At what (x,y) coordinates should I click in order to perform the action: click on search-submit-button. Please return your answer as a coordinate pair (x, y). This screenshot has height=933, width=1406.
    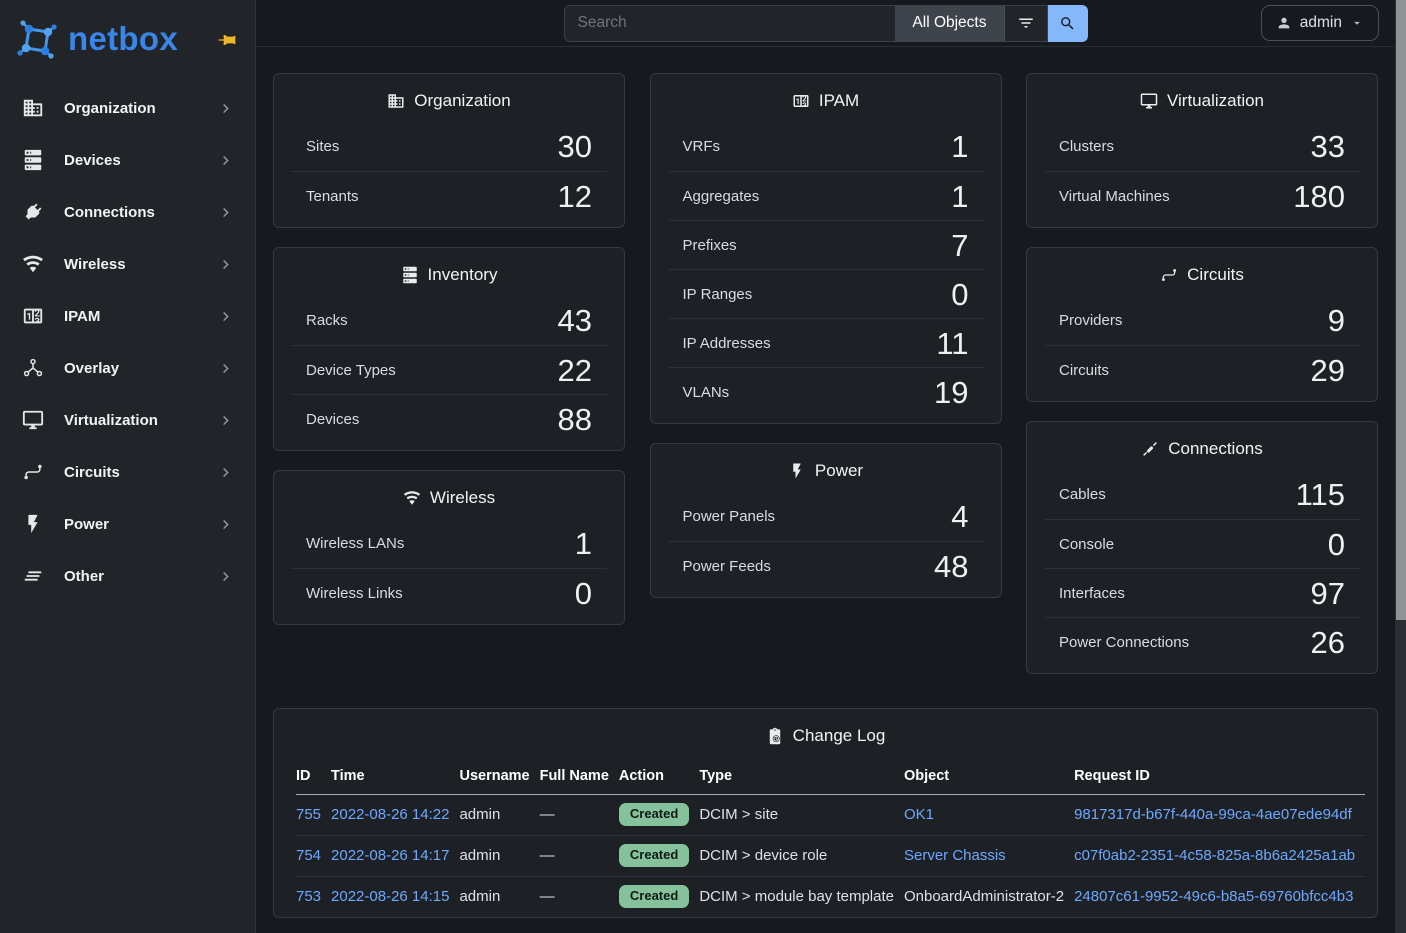
    Looking at the image, I should click on (1067, 23).